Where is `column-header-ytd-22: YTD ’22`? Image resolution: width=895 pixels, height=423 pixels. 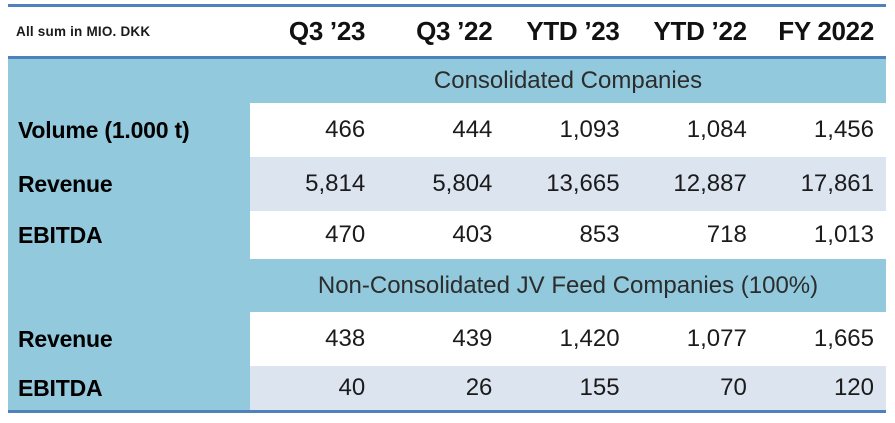 column-header-ytd-22: YTD ’22 is located at coordinates (700, 31).